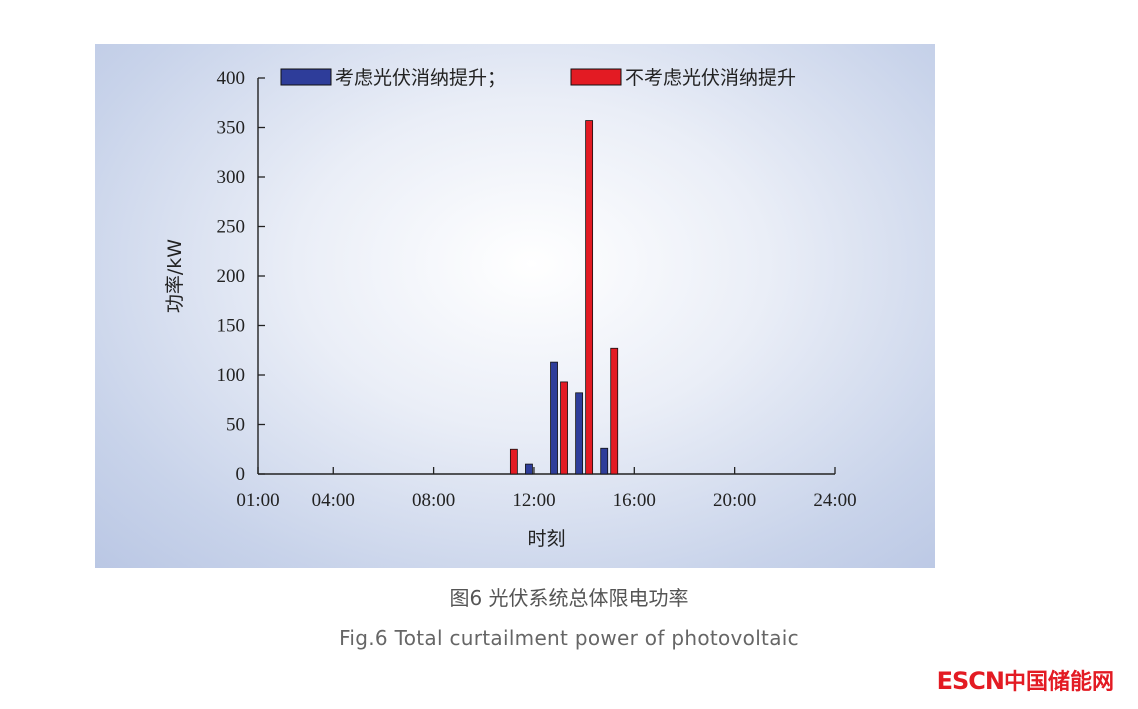 Image resolution: width=1138 pixels, height=709 pixels. I want to click on y-tick-label: 350, so click(231, 128).